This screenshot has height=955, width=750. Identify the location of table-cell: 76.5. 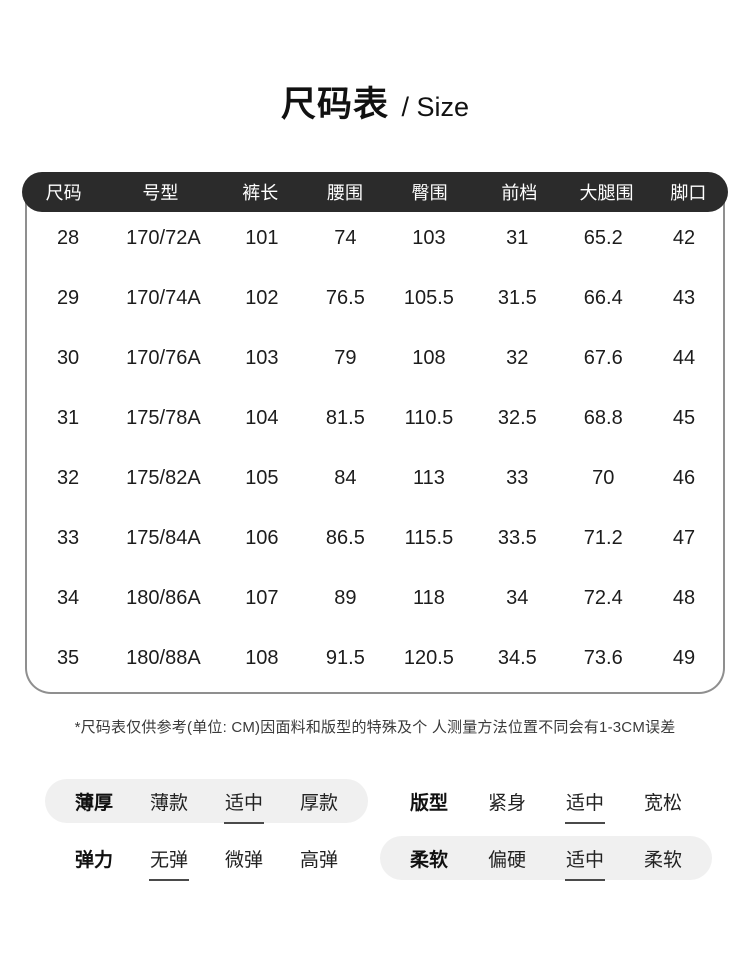
(345, 297).